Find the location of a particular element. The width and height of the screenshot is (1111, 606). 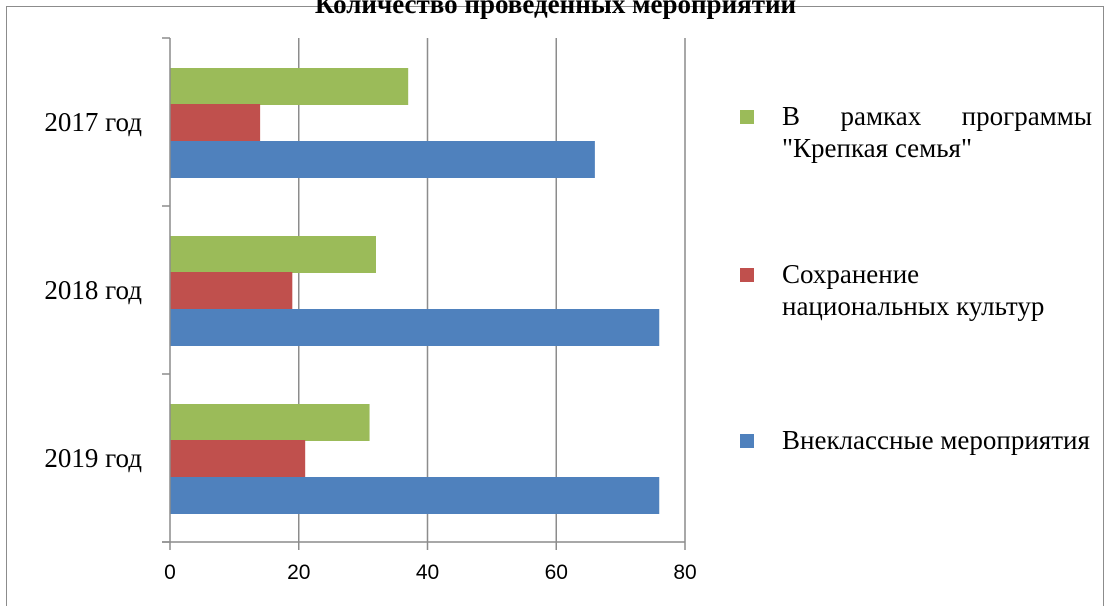

category-label: 2017 год is located at coordinates (93, 122).